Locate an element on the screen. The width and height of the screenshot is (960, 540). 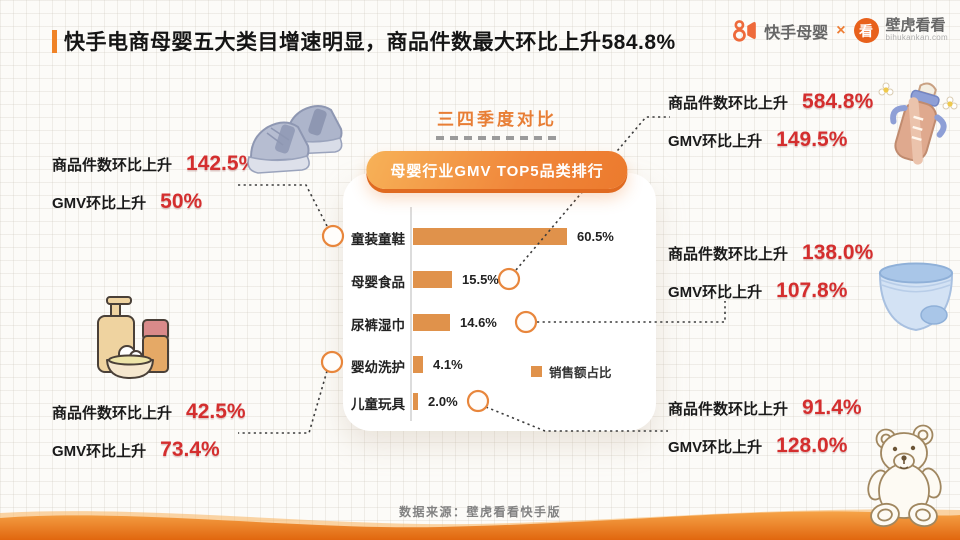
toiletries-illustration is located at coordinates (133, 337).